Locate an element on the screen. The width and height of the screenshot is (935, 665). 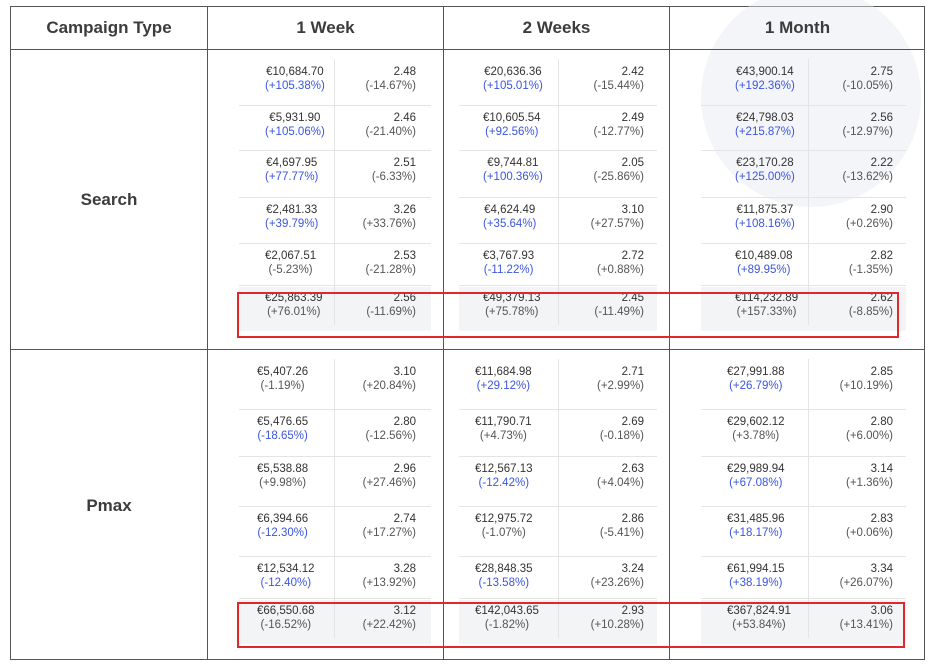
ratio-change: (+27.46%) is located at coordinates (389, 483).